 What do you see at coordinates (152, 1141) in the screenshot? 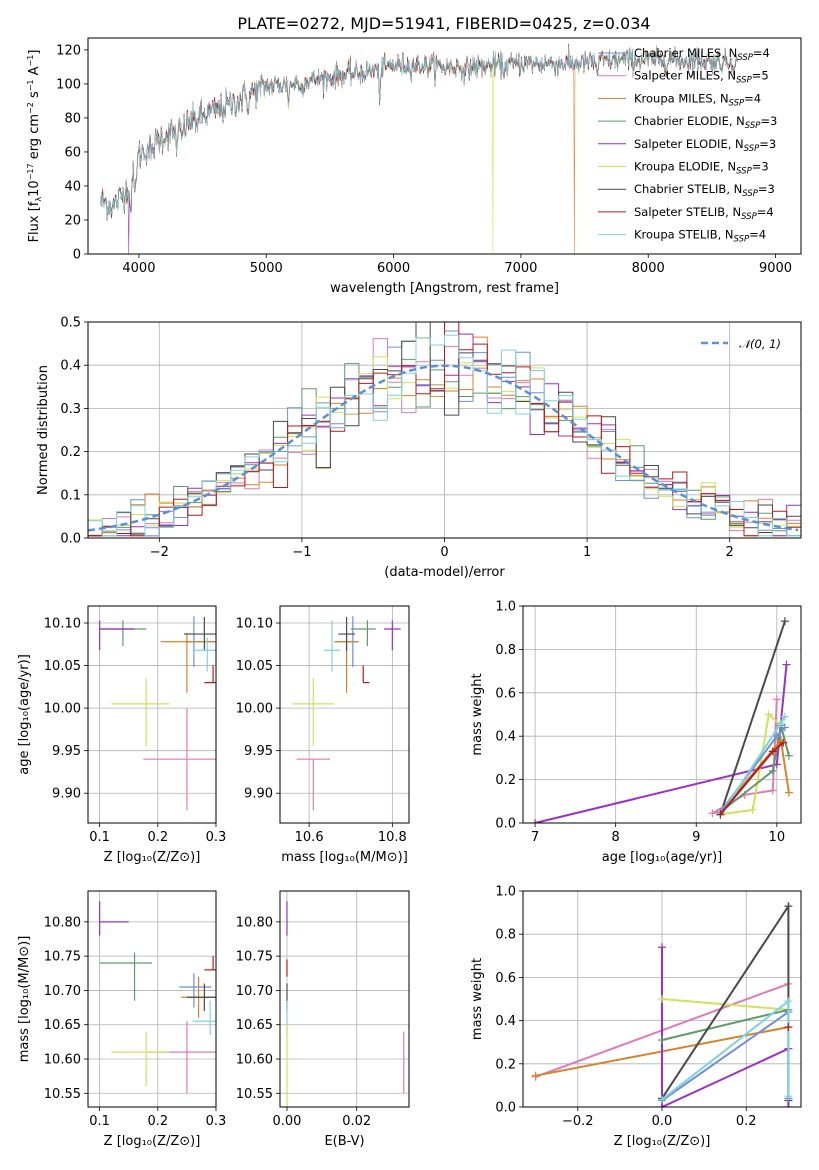
I see `x-axis-label: Z [log₁₀(Z/Z⊙)]` at bounding box center [152, 1141].